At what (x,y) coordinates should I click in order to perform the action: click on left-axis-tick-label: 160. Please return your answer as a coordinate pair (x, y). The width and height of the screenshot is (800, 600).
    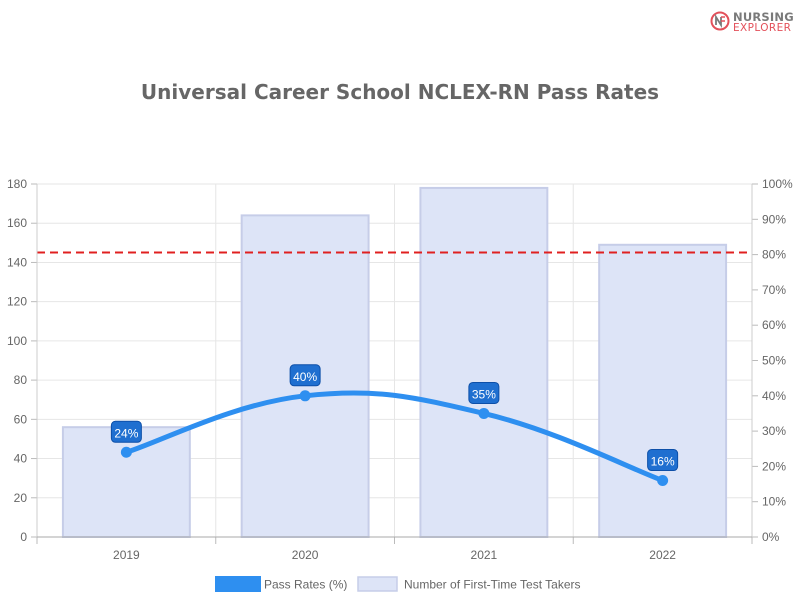
    Looking at the image, I should click on (17, 223).